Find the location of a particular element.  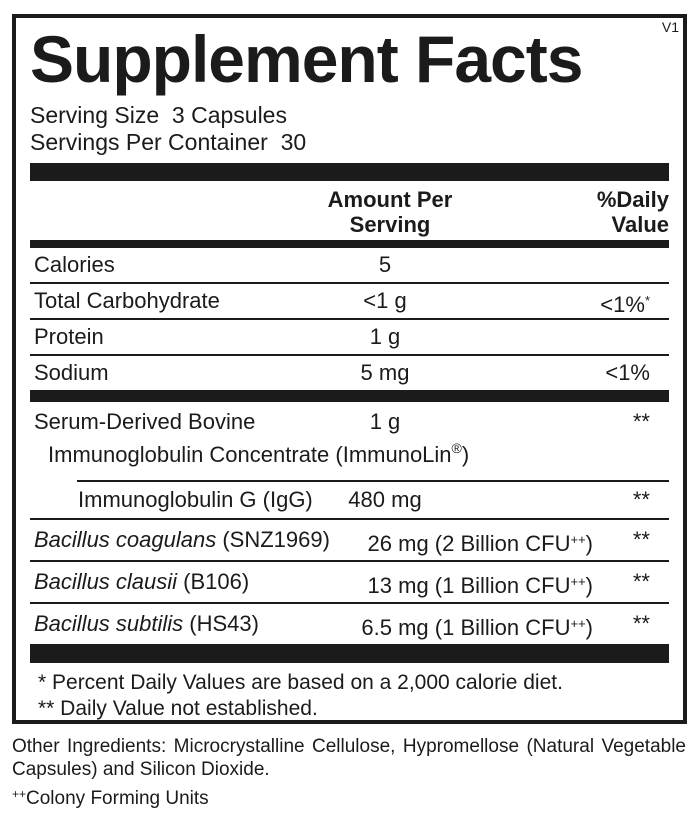

ingredient-name: Immunoglobulin G (IgG) is located at coordinates (195, 499).